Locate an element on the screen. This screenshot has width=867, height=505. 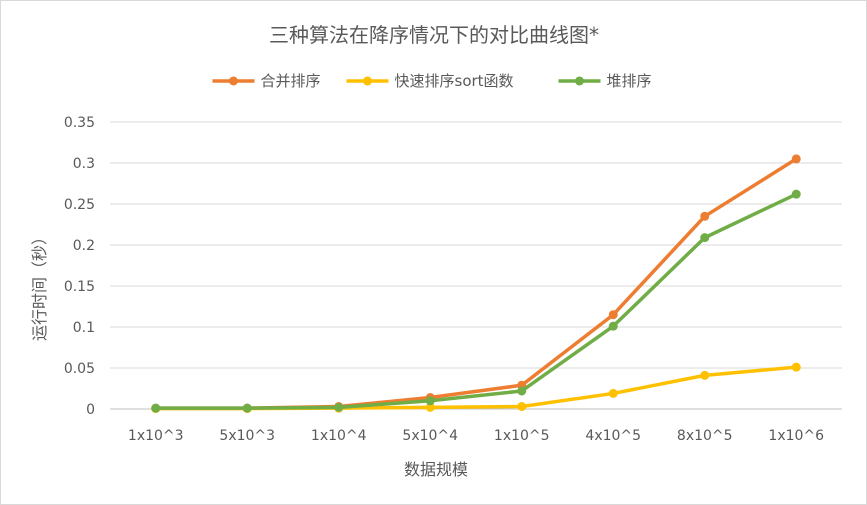
x-tick-label: 1x10^4 is located at coordinates (339, 436).